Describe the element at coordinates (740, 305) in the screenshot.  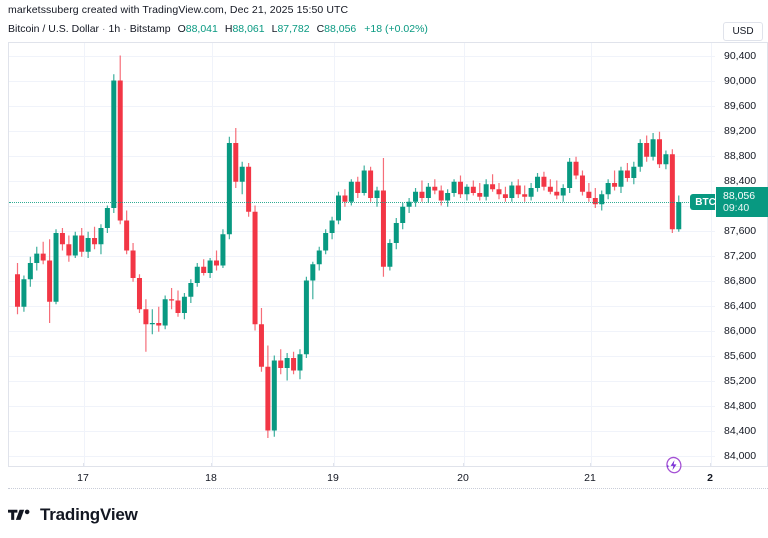
I see `price-tick-label: 86,400` at that location.